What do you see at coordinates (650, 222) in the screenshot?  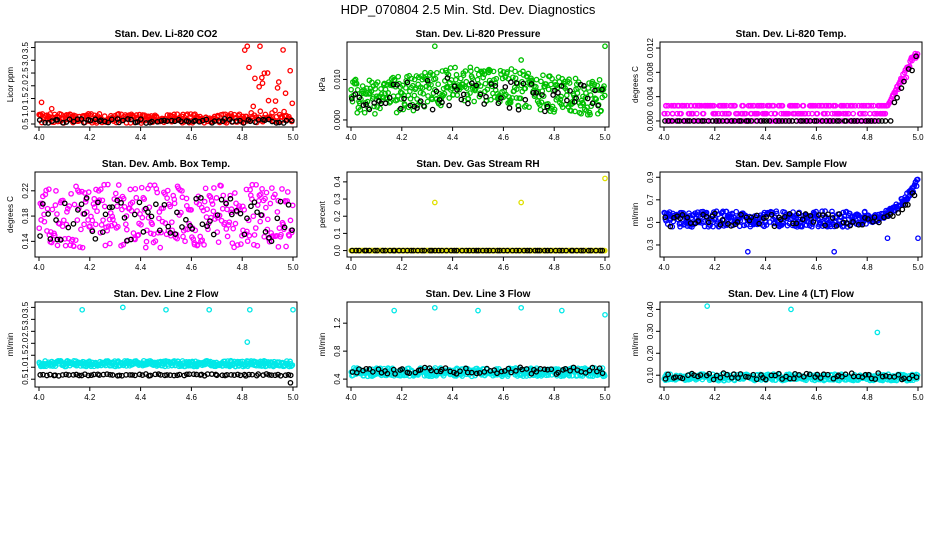 I see `y-tick-label: 0.5` at bounding box center [650, 222].